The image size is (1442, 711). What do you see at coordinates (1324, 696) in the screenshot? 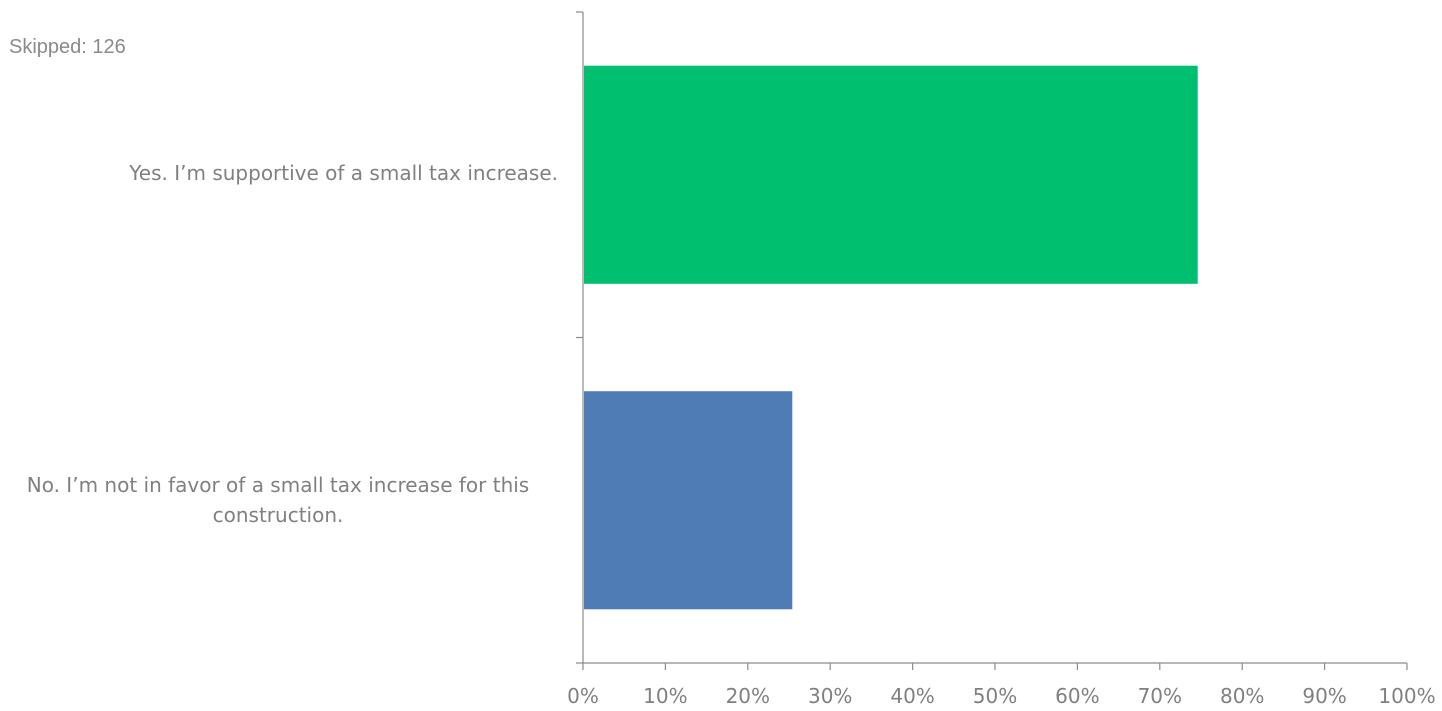
I see `x-tick-label: 90%` at bounding box center [1324, 696].